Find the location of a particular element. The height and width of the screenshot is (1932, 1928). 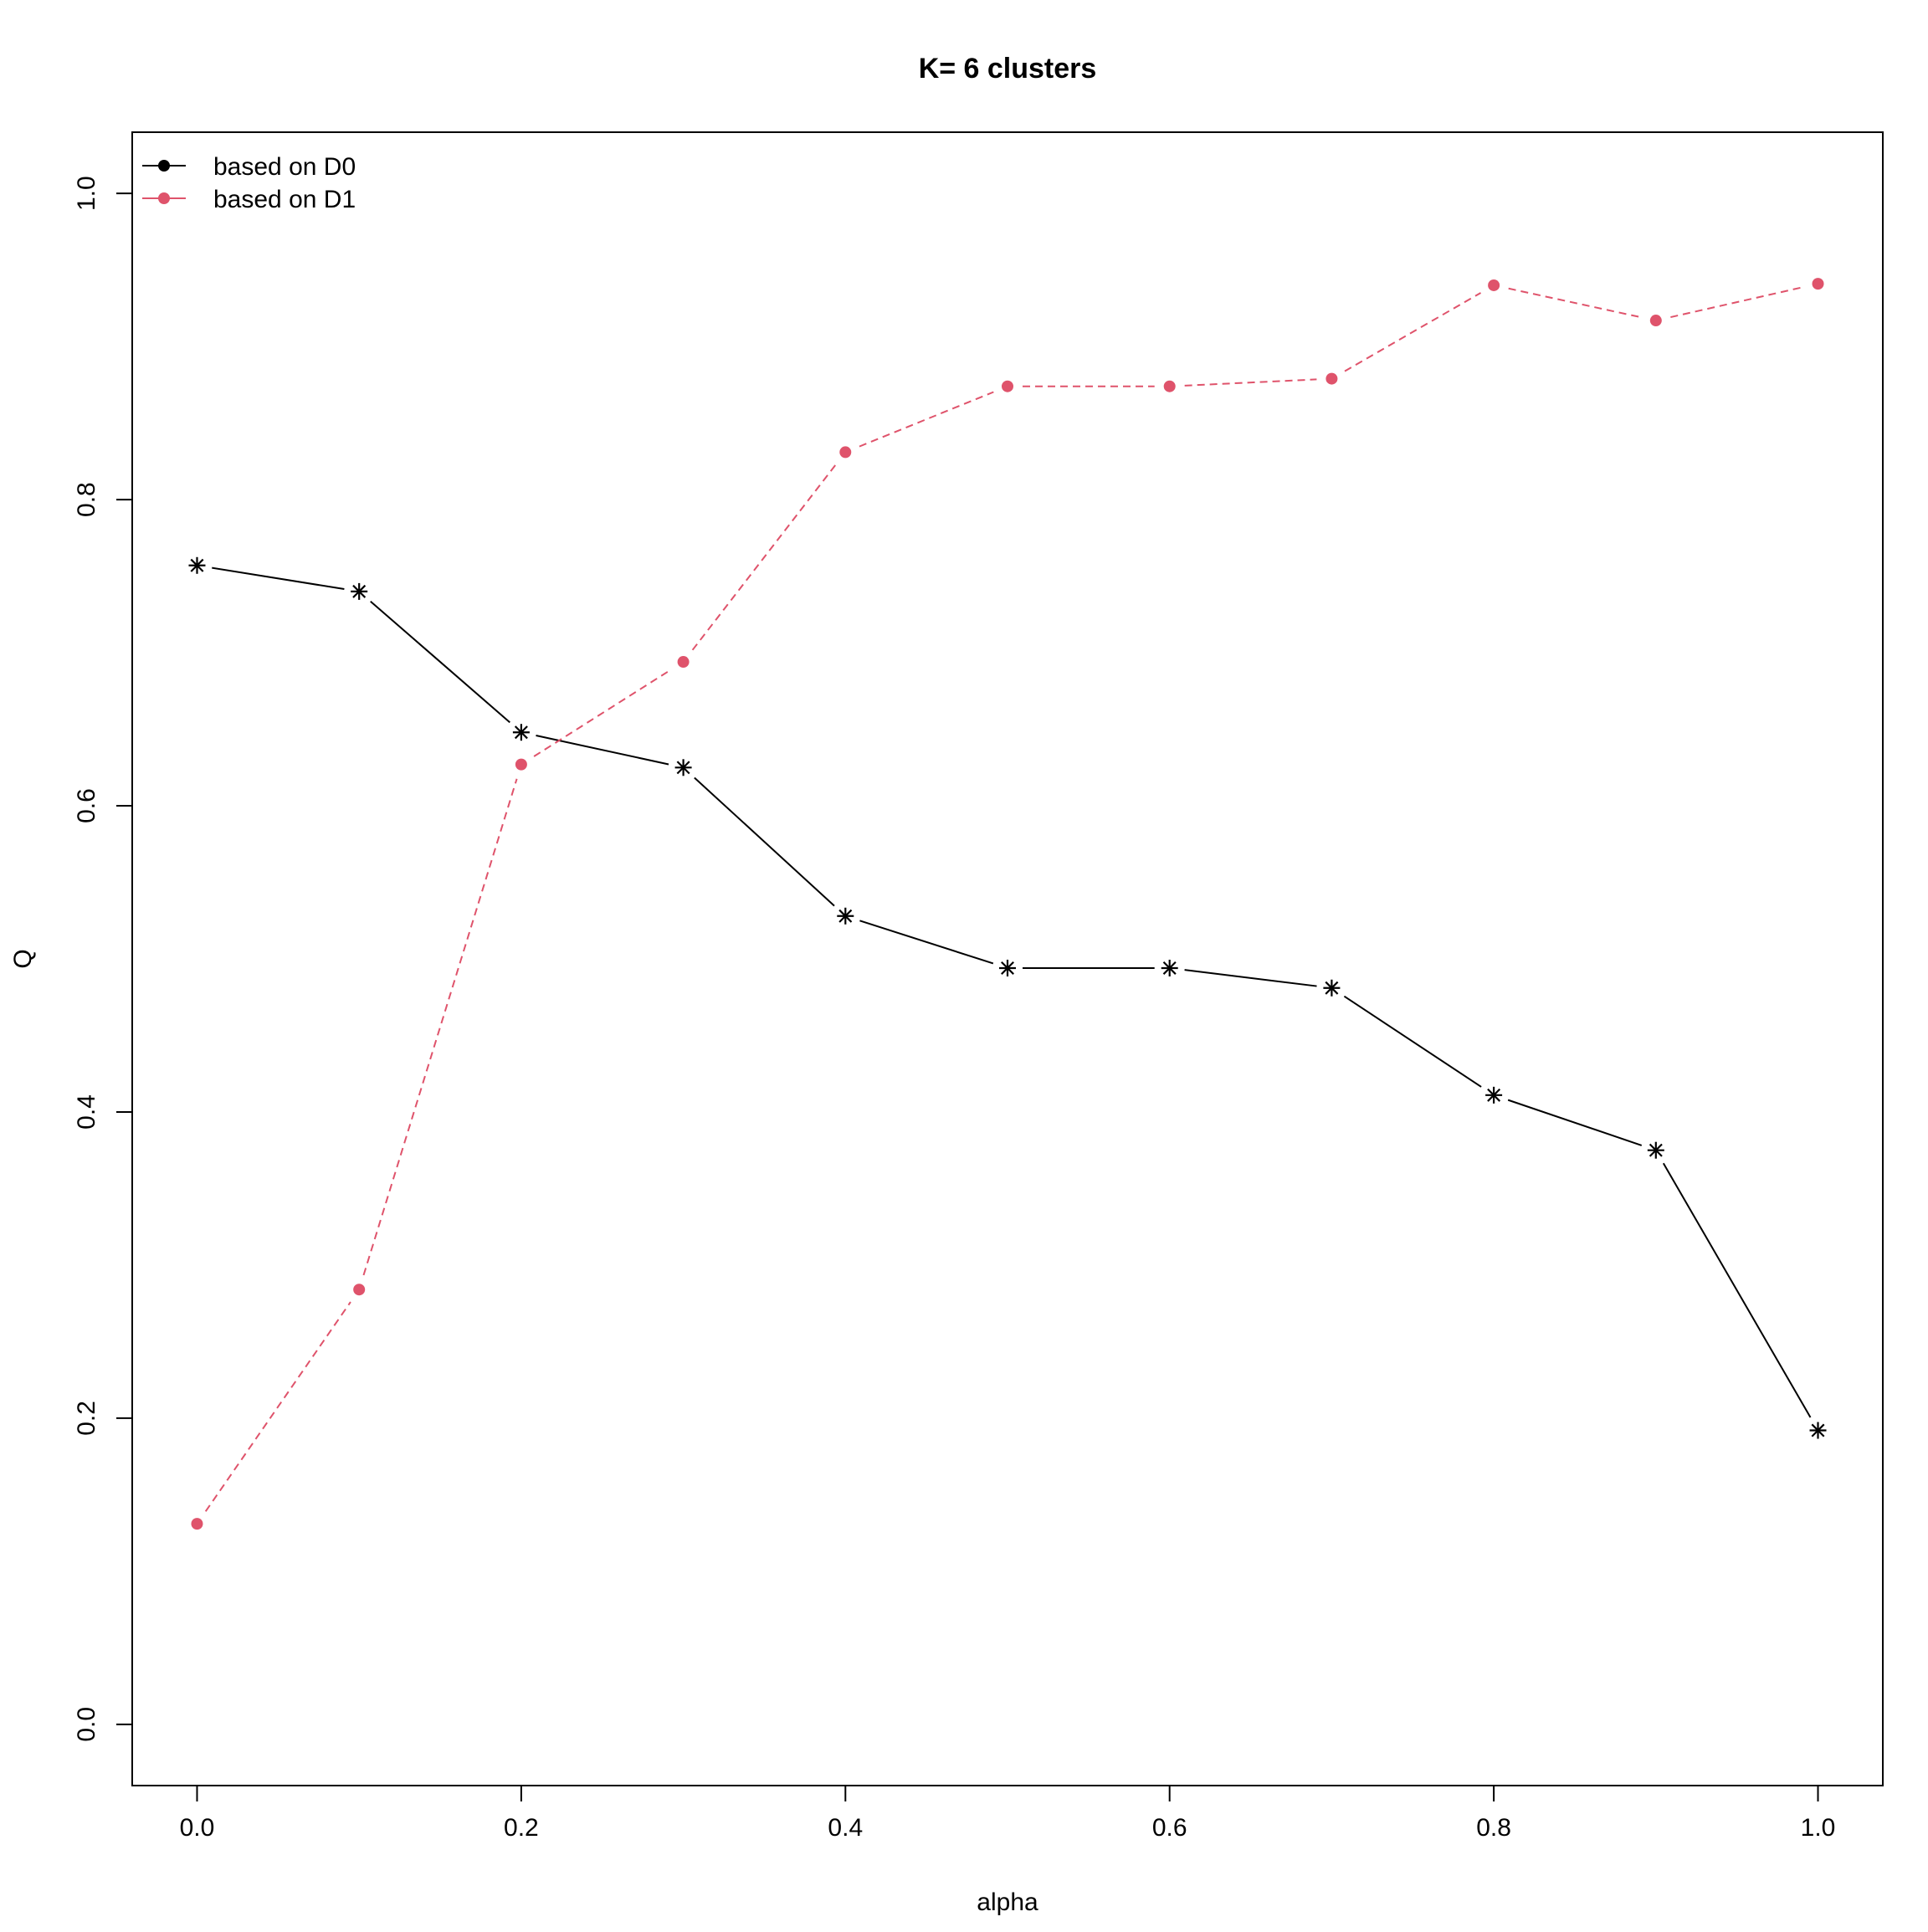

x-tick-label: 0.8 is located at coordinates (1493, 1828).